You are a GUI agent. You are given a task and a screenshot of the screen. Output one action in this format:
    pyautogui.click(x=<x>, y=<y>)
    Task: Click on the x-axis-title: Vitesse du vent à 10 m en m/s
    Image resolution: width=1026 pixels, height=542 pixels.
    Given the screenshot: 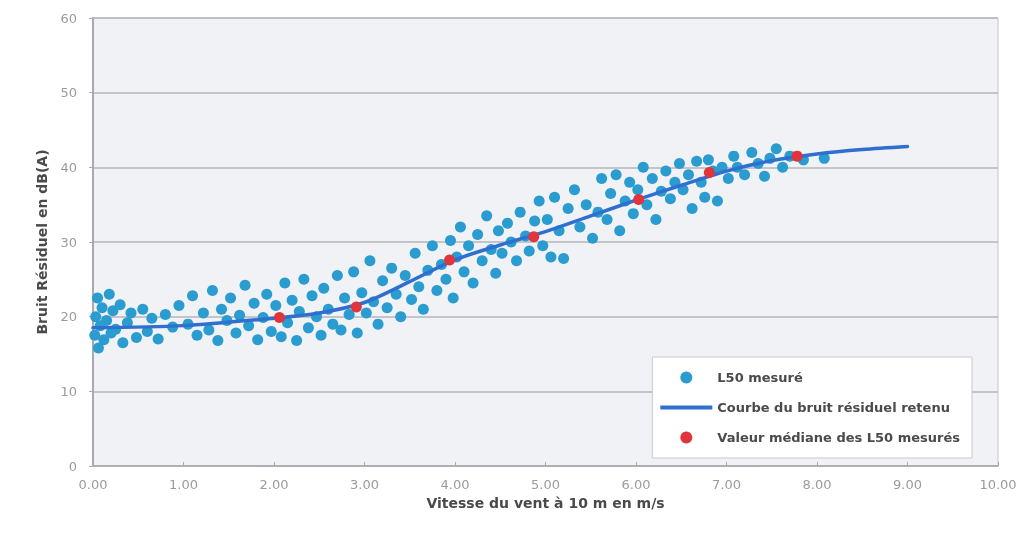 What is the action you would take?
    pyautogui.click(x=545, y=502)
    